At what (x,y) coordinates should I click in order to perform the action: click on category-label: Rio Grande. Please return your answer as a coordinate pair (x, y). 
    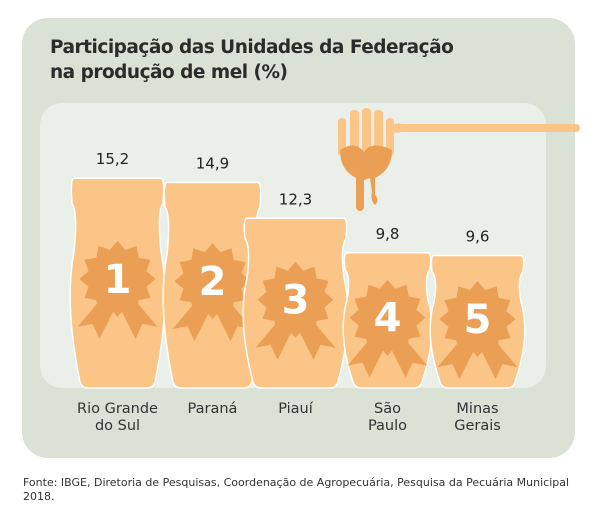
    Looking at the image, I should click on (117, 409).